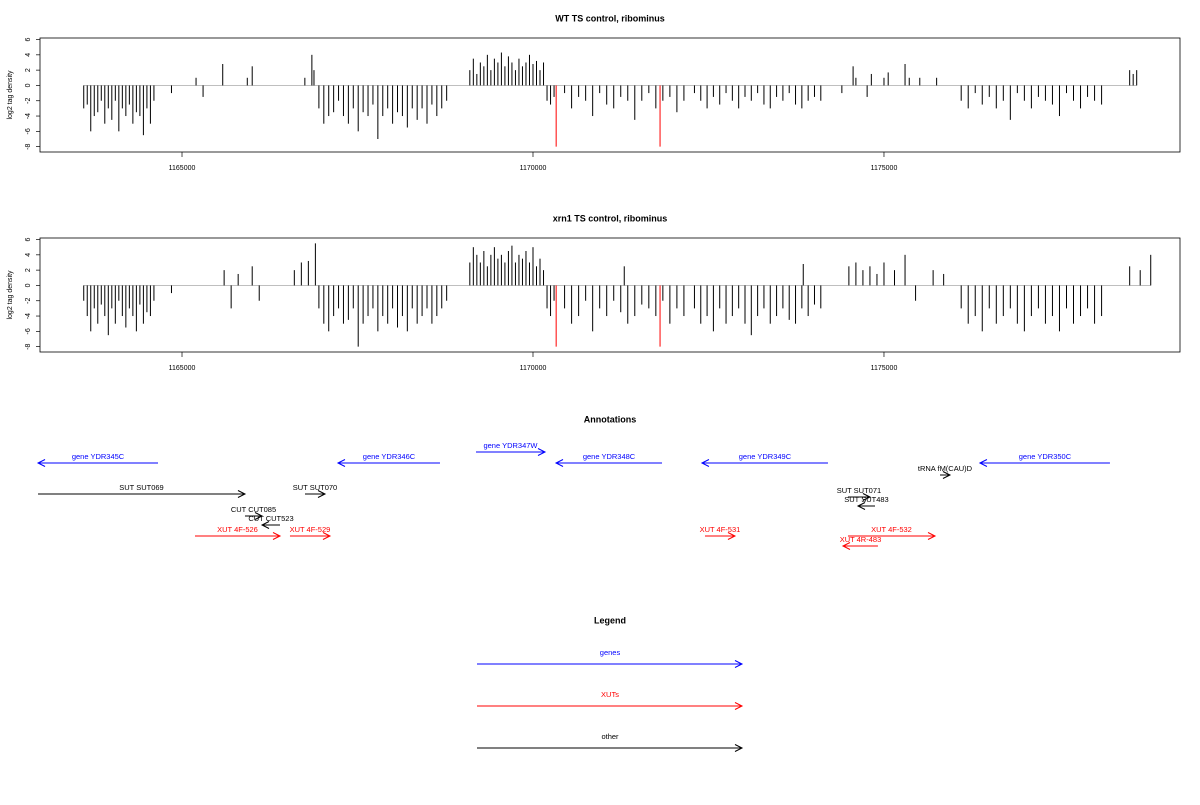 The image size is (1200, 805). I want to click on feature-label: SUT SUT071, so click(859, 490).